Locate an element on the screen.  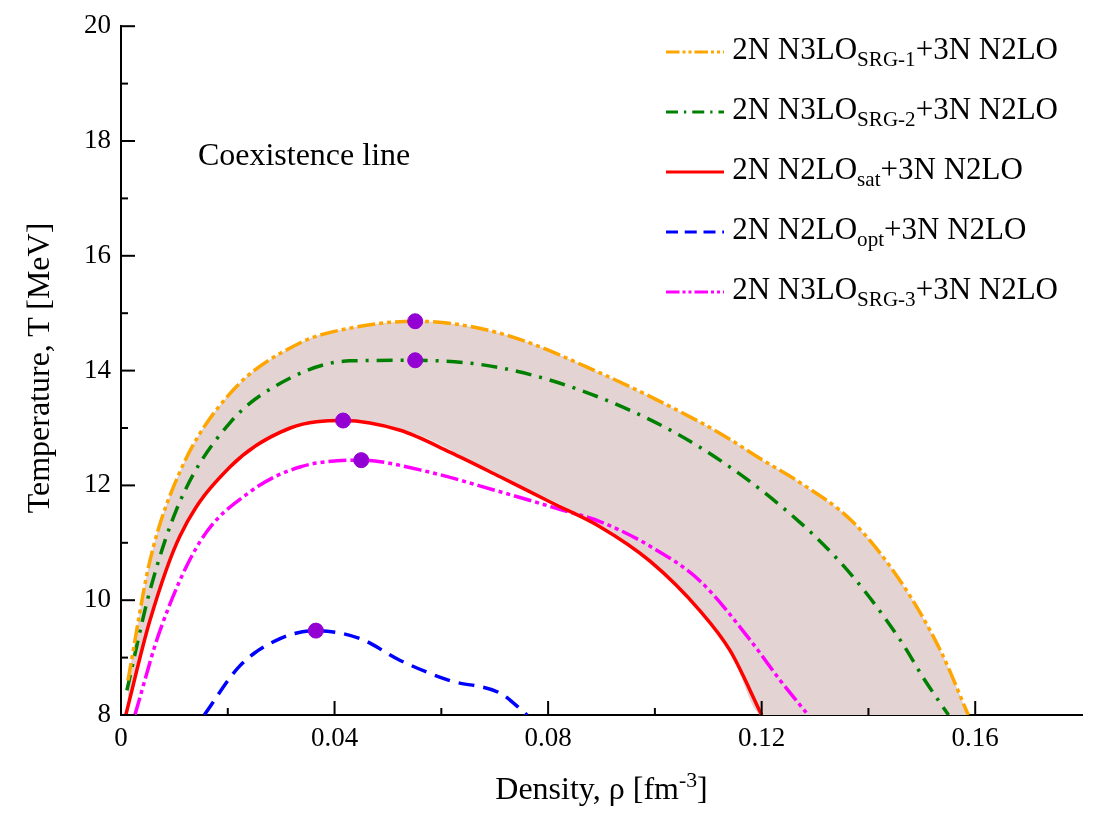
x-tick-label: 0.12 is located at coordinates (762, 737).